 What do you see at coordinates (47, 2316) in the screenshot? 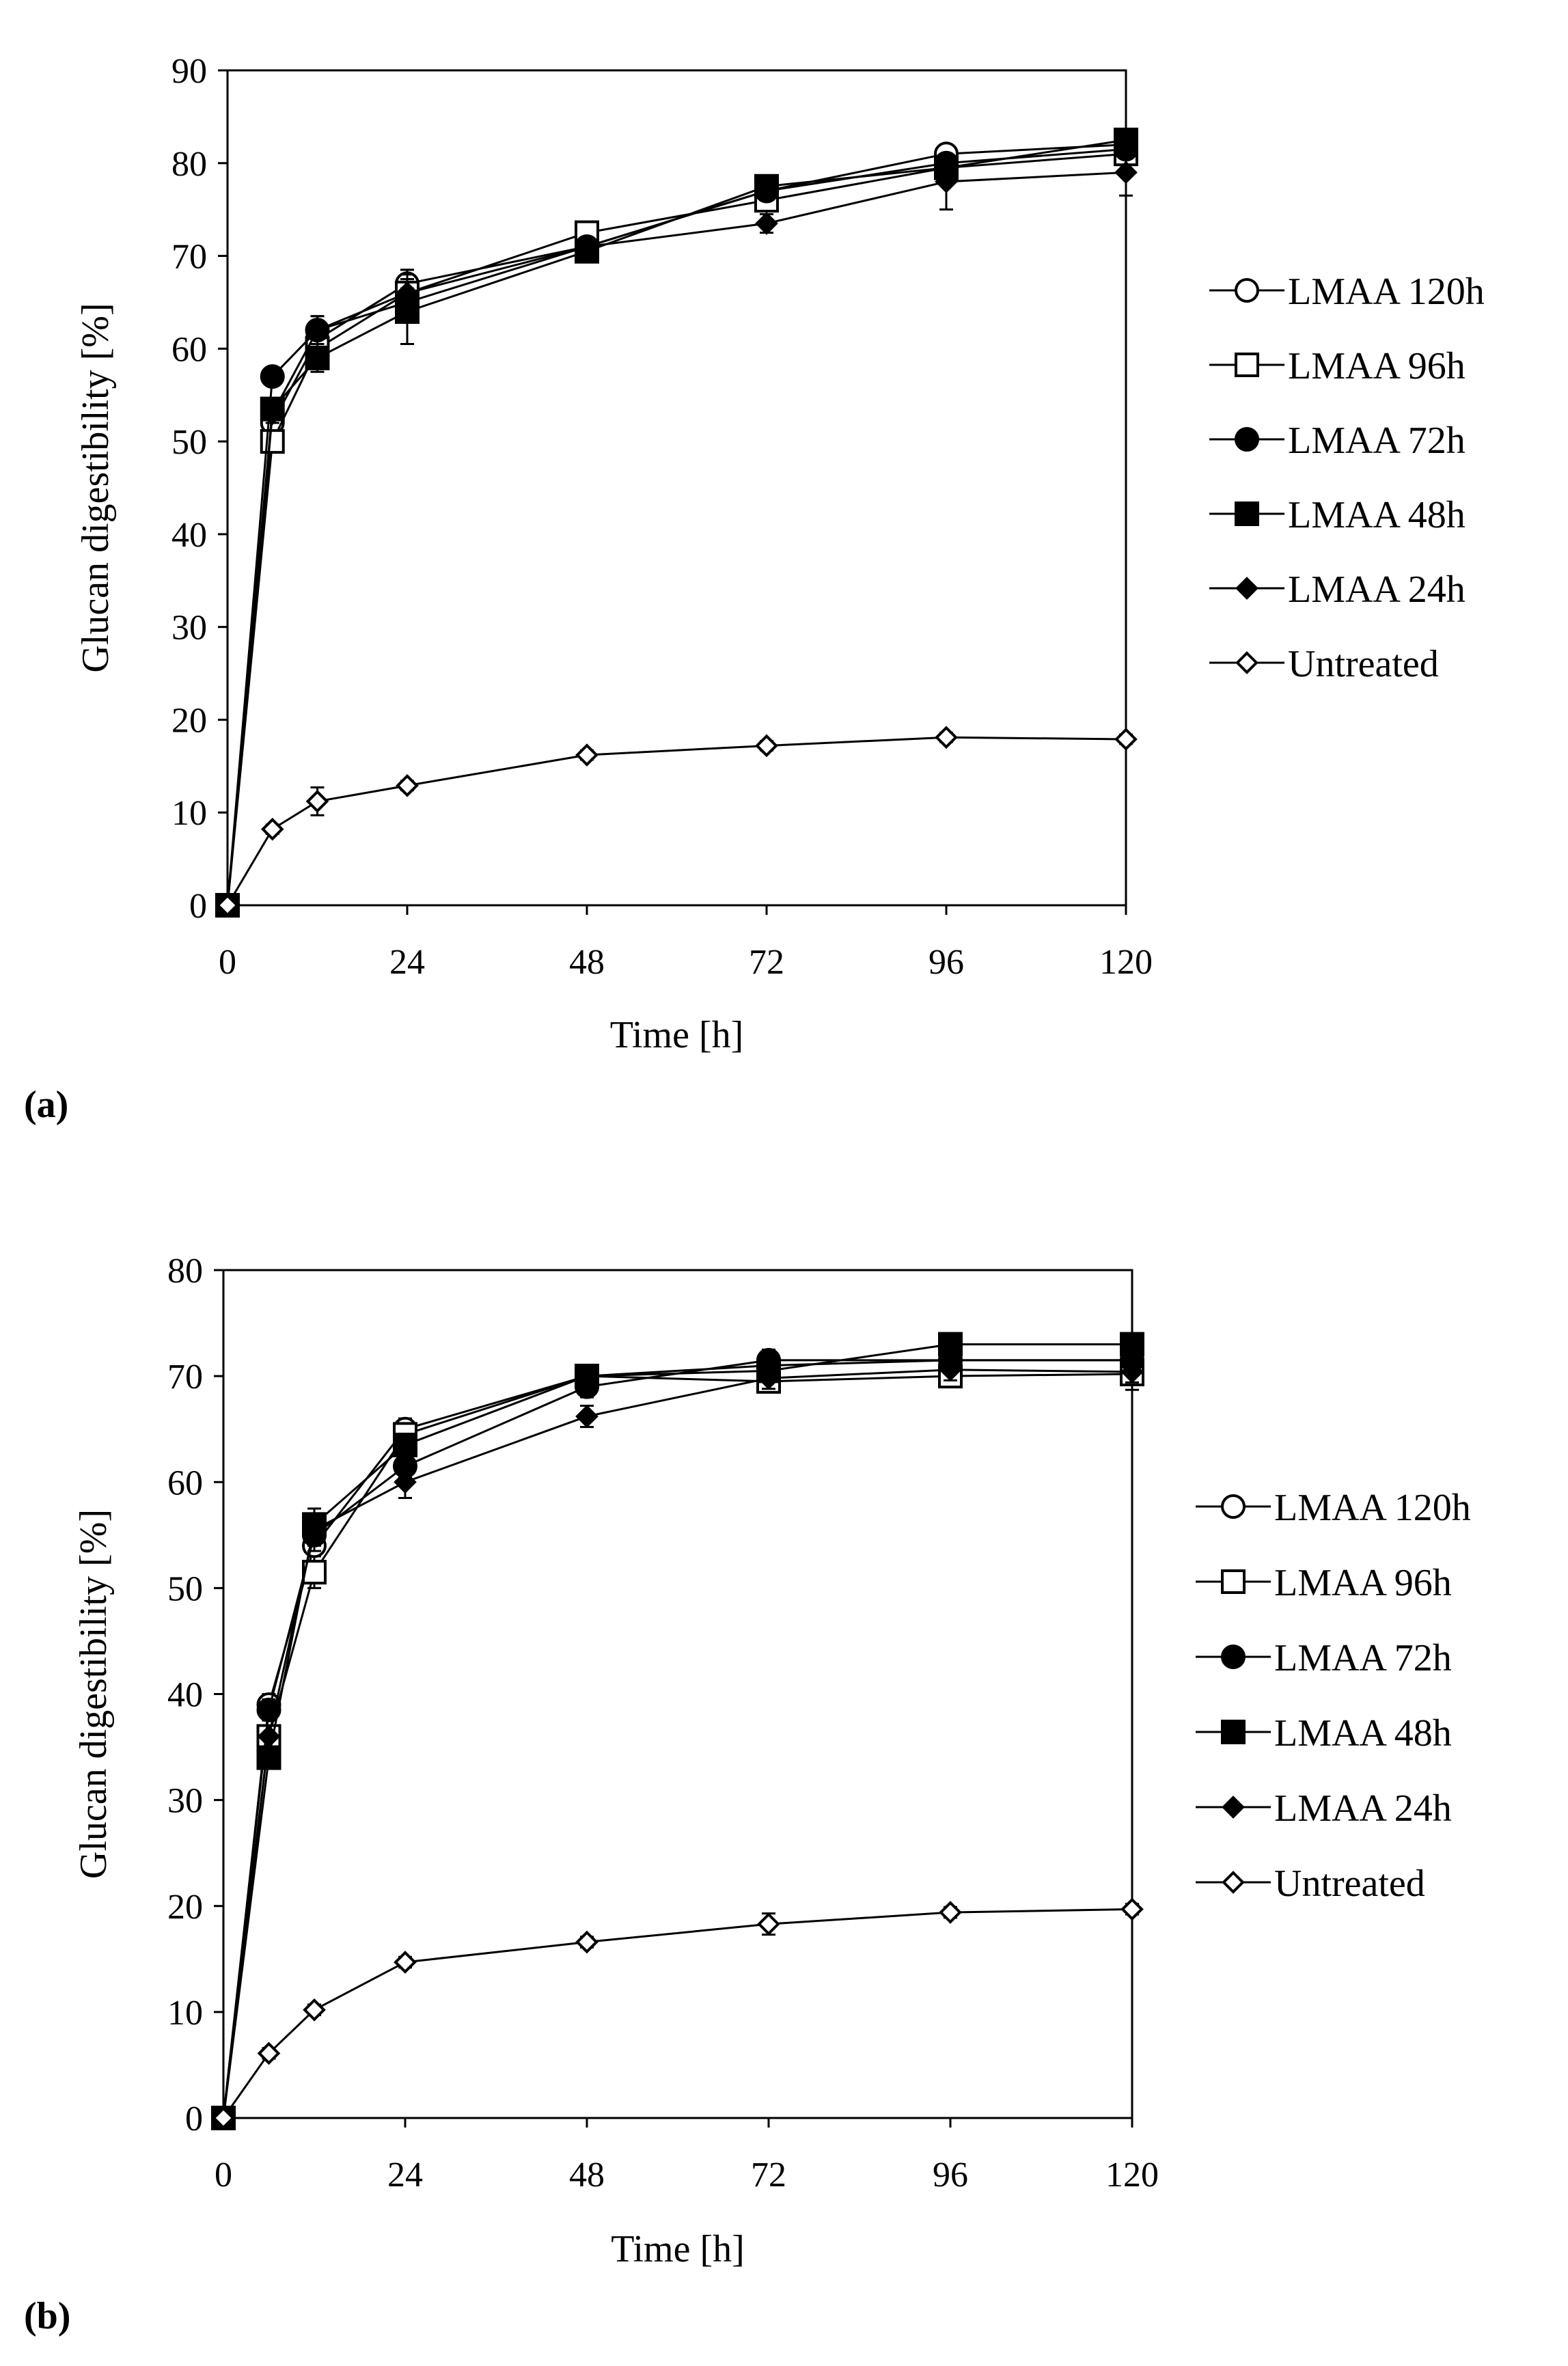
I see `panel-label-b: (b)` at bounding box center [47, 2316].